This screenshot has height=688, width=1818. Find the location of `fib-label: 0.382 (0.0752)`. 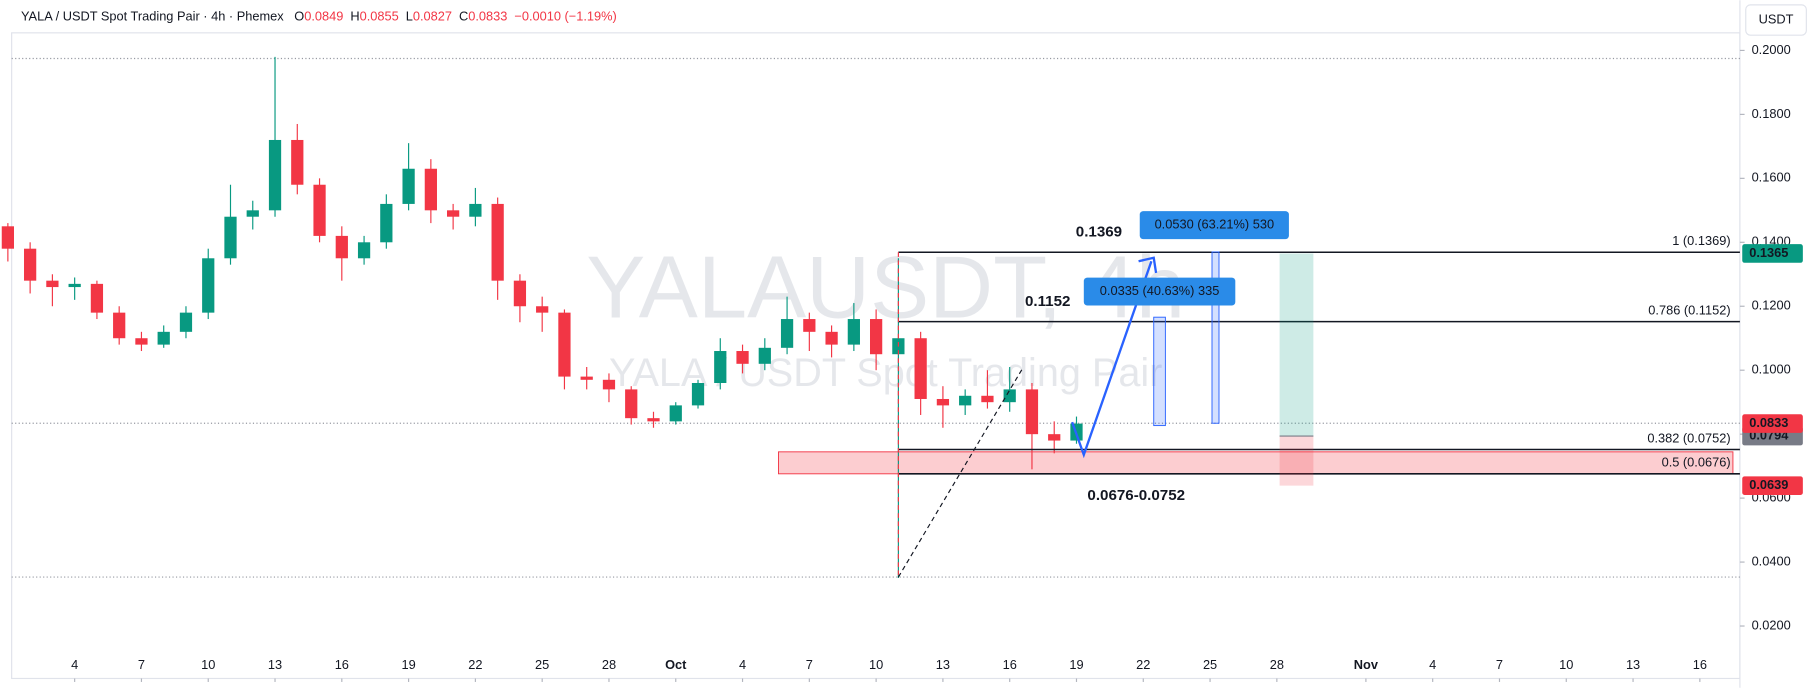

fib-label: 0.382 (0.0752) is located at coordinates (1688, 437).